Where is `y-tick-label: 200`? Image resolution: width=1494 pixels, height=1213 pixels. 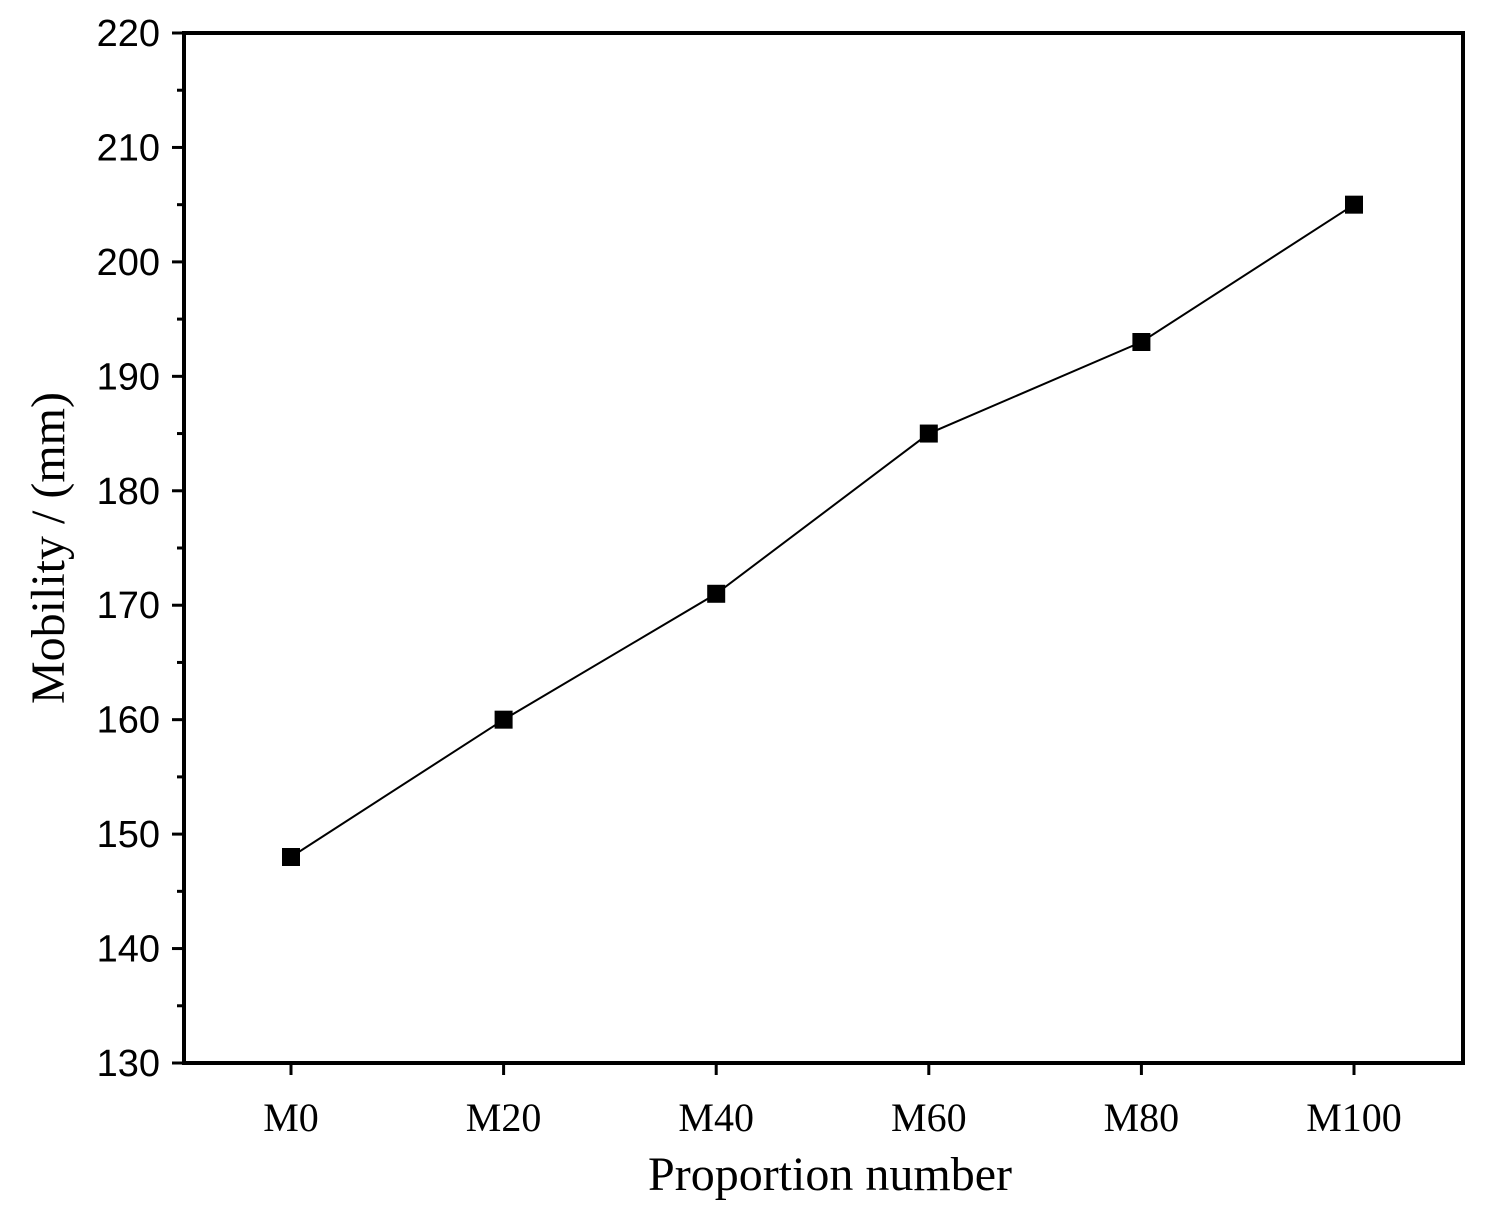 y-tick-label: 200 is located at coordinates (128, 263).